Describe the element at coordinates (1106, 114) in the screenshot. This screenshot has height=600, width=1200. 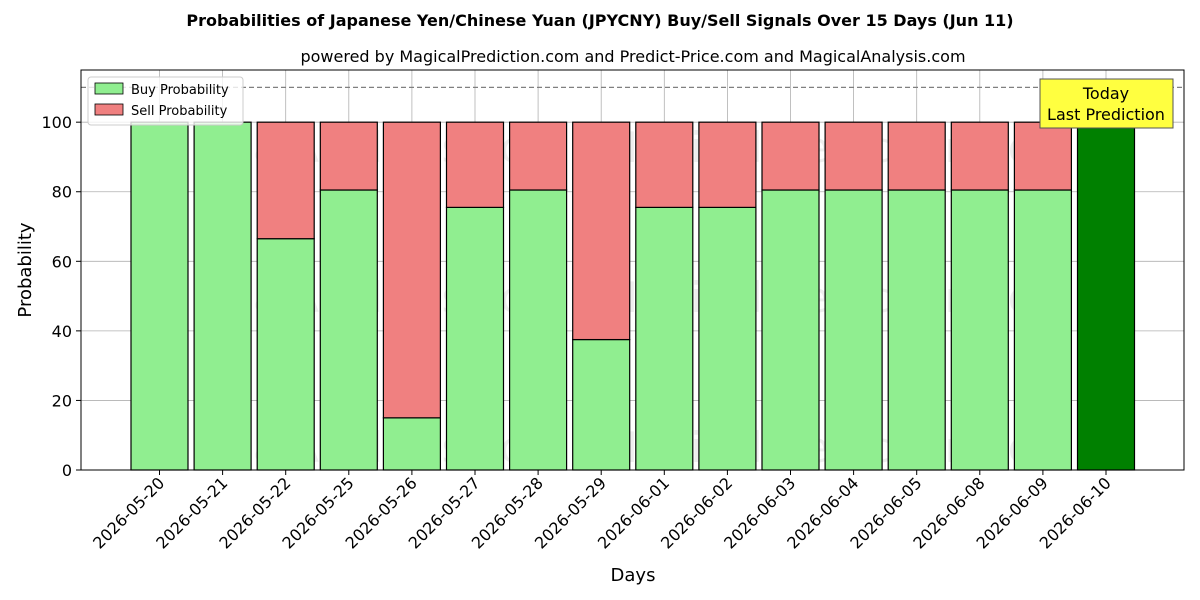
I see `annotation-line-2: Last Prediction` at that location.